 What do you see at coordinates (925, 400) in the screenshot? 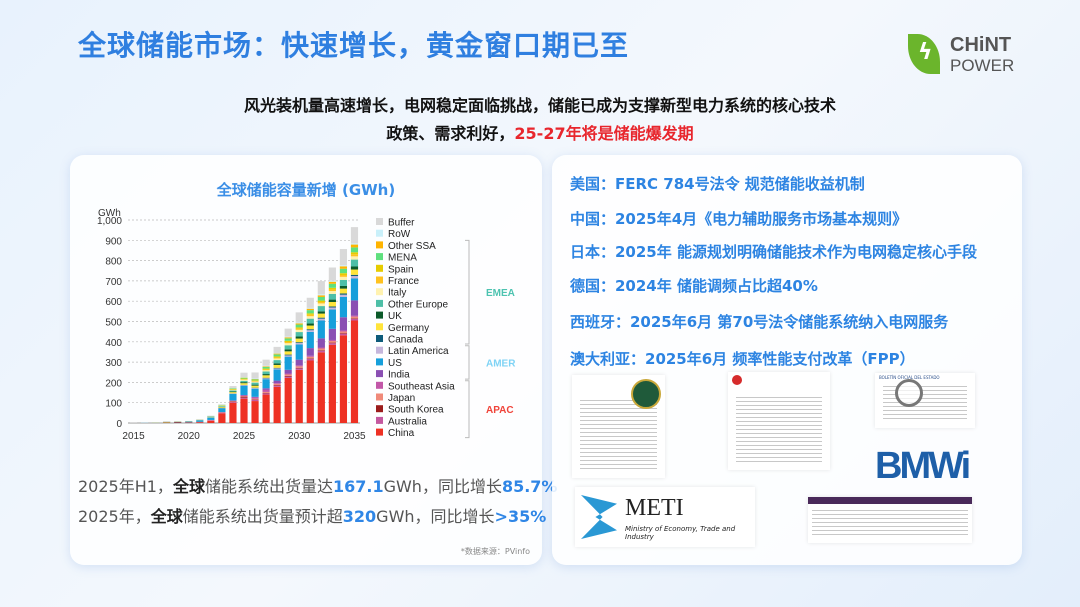
I see `boe-document-image: BOLETÍN OFICIAL DEL ESTADO` at bounding box center [925, 400].